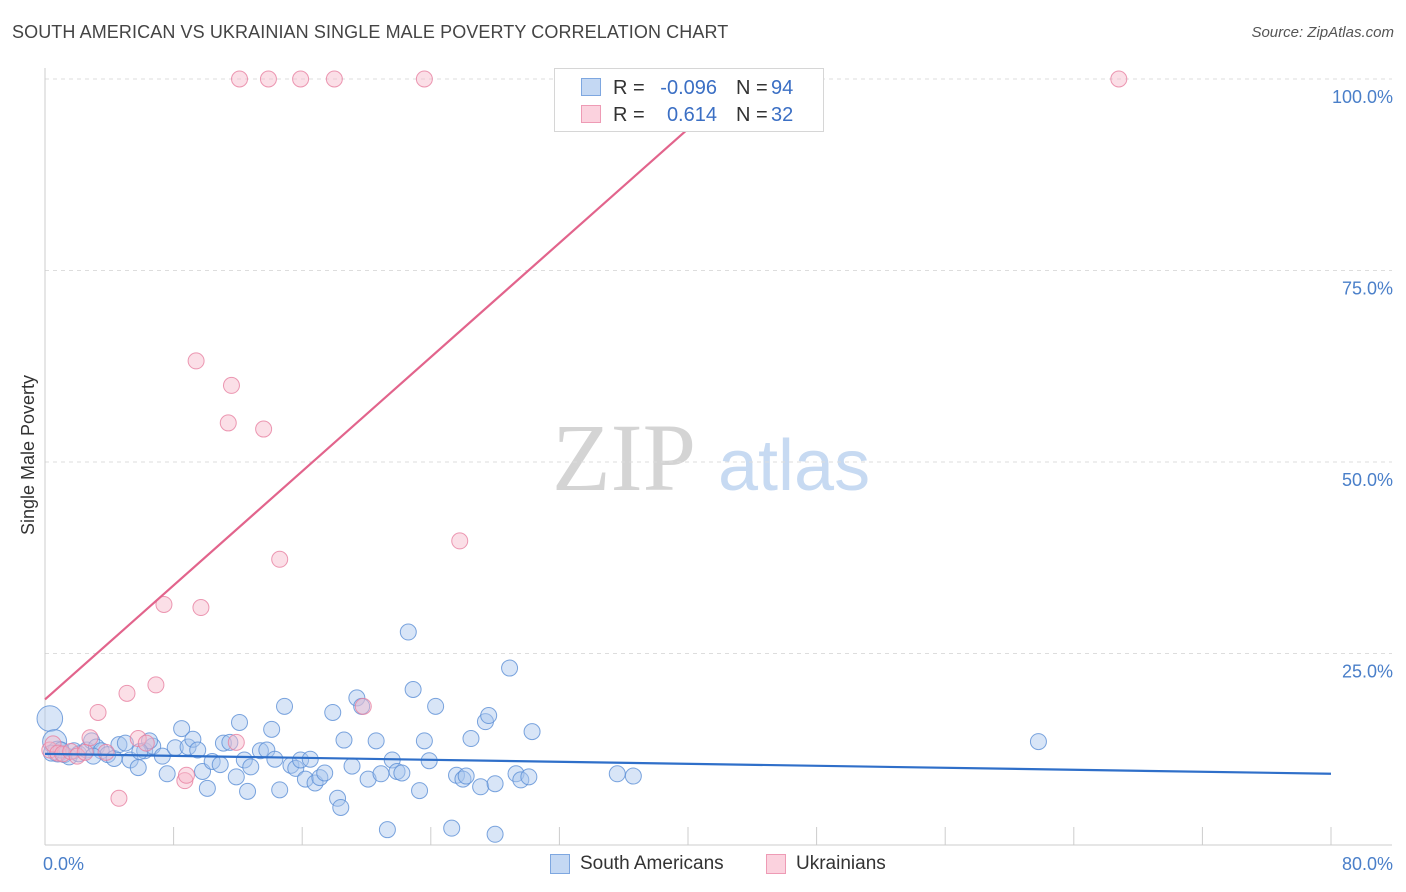 This screenshot has width=1406, height=892. Describe the element at coordinates (652, 863) in the screenshot. I see `legend-label: South Americans` at that location.